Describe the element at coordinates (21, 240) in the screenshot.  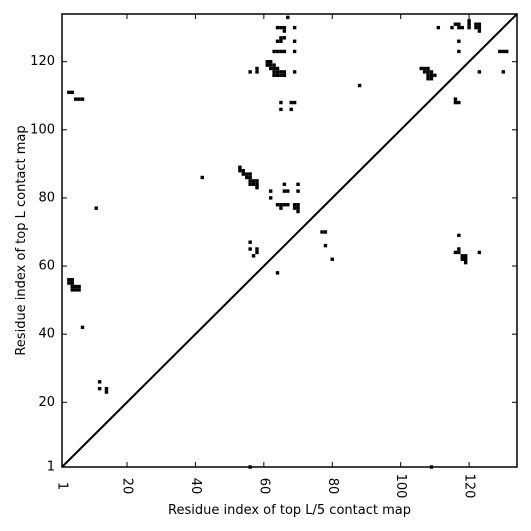
I see `y-axis-title: Residue index of top L contact map` at that location.